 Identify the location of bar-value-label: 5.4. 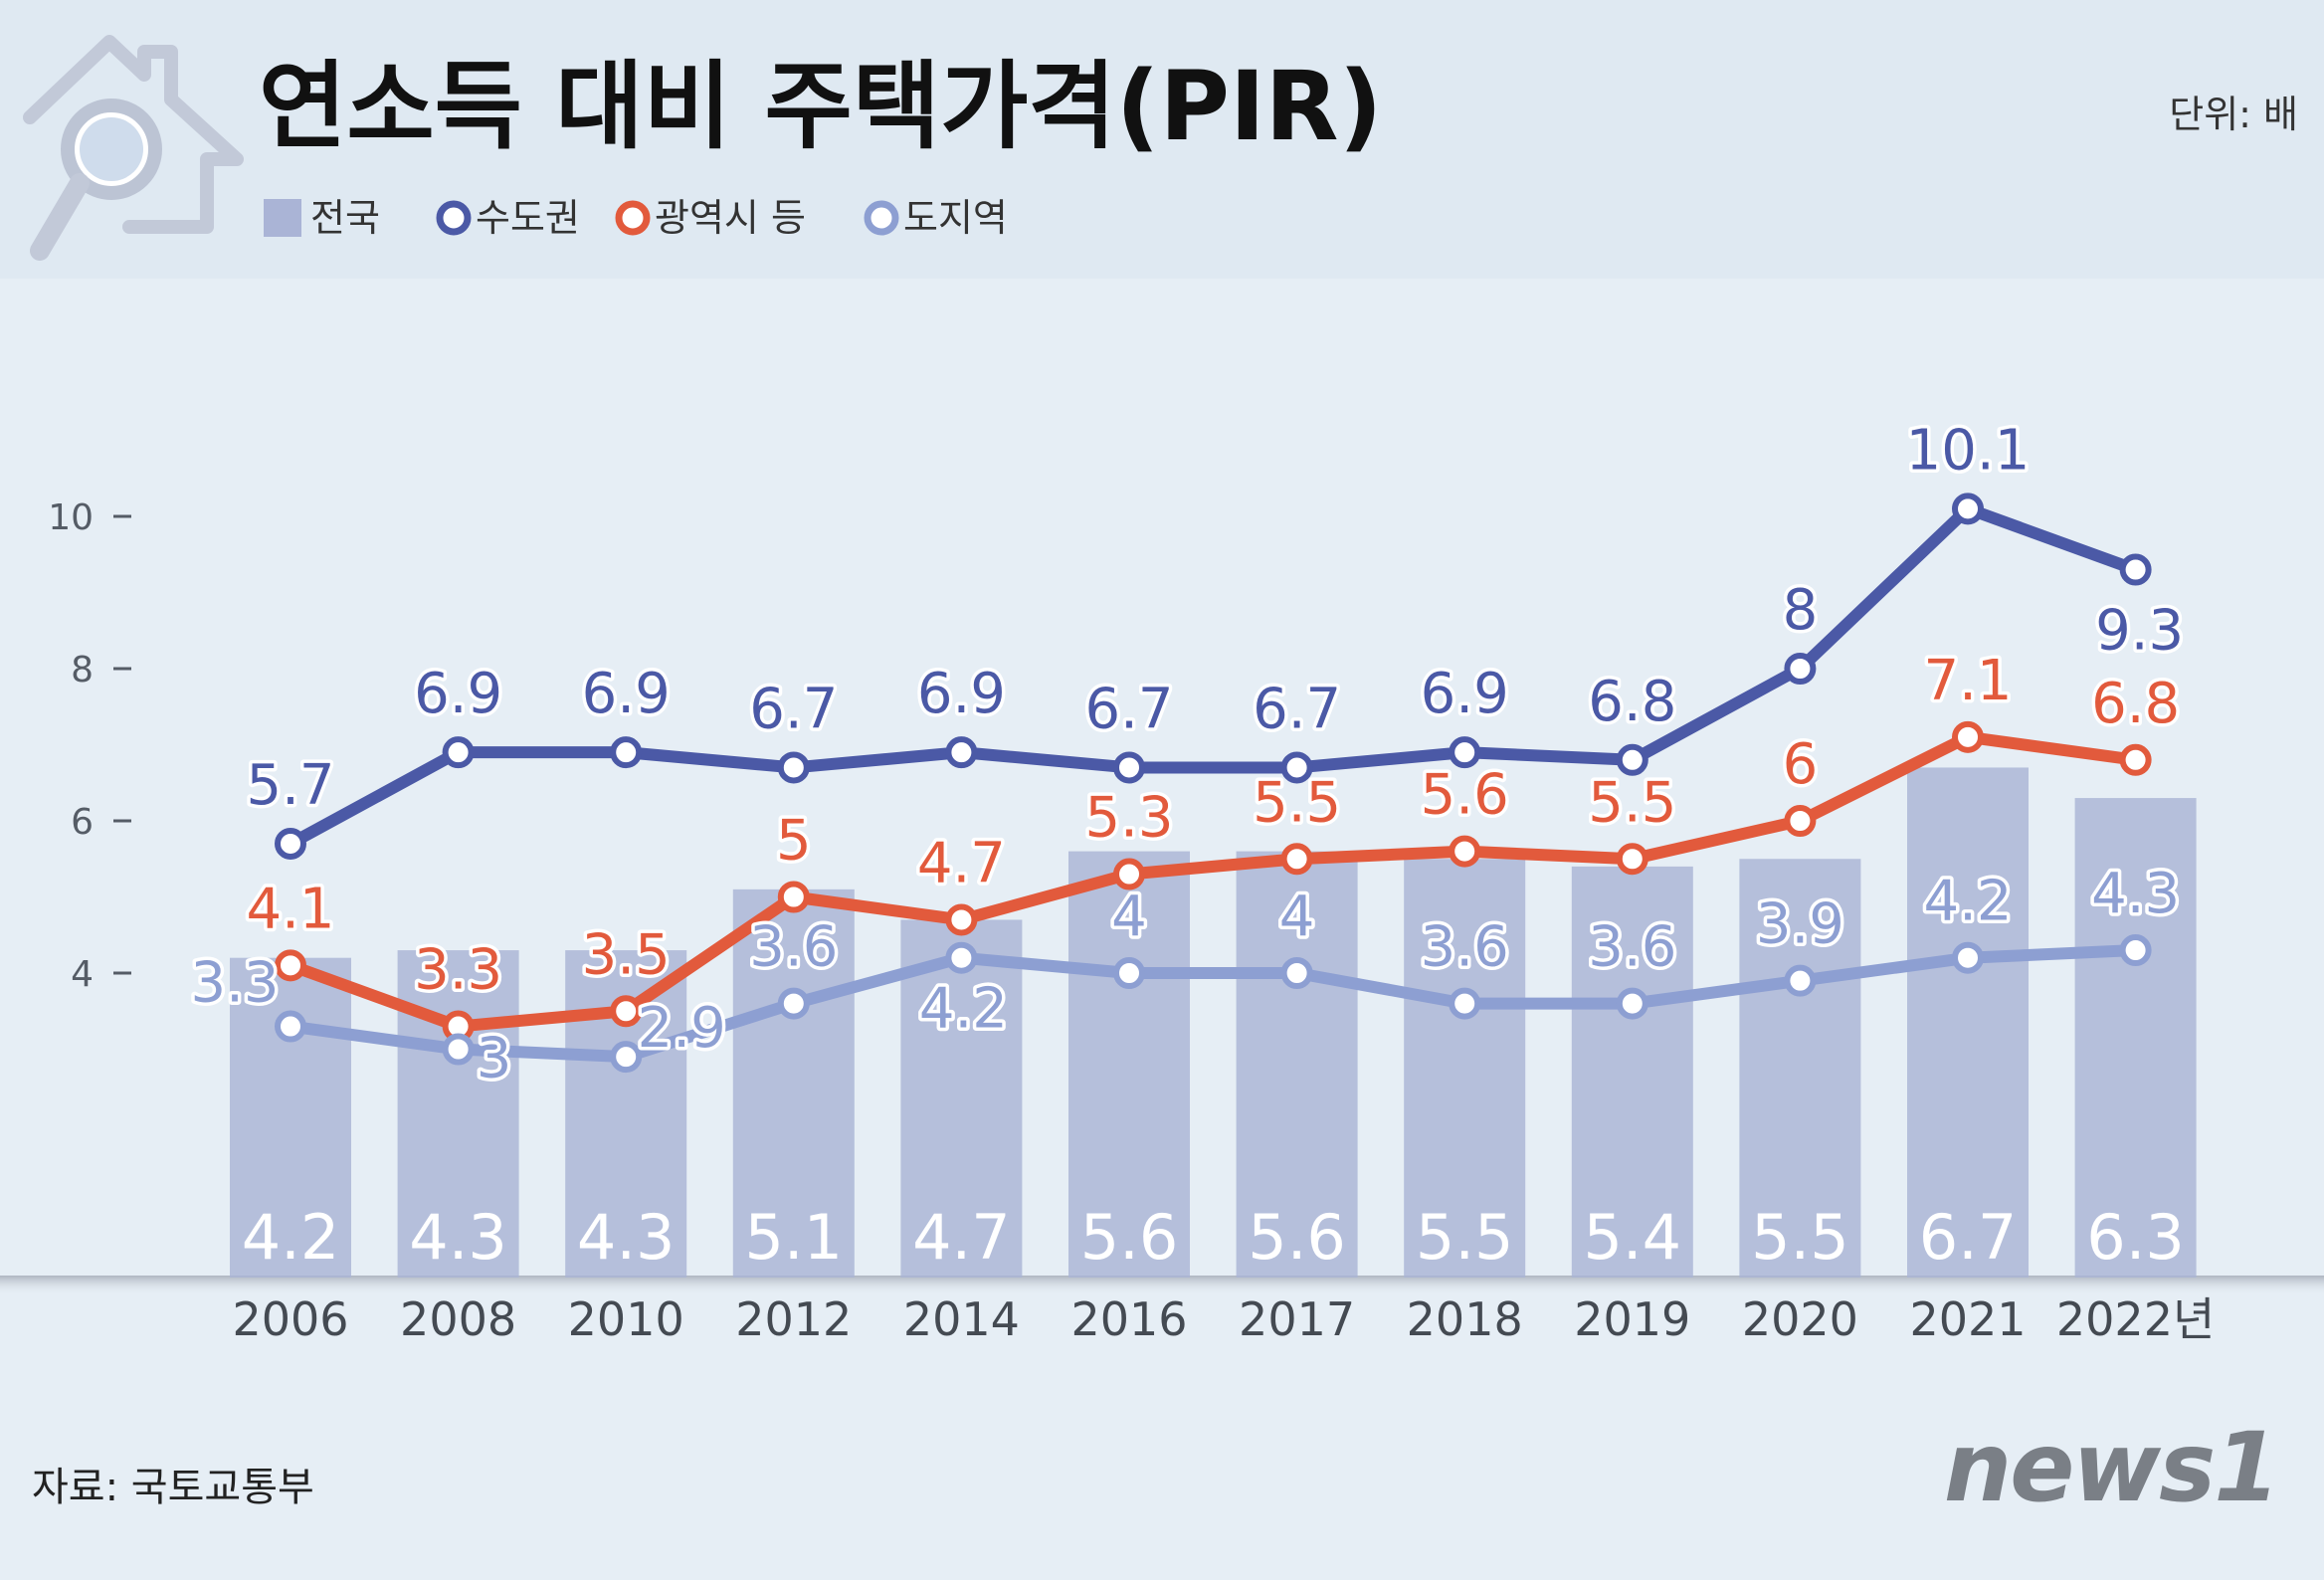
(1632, 1237).